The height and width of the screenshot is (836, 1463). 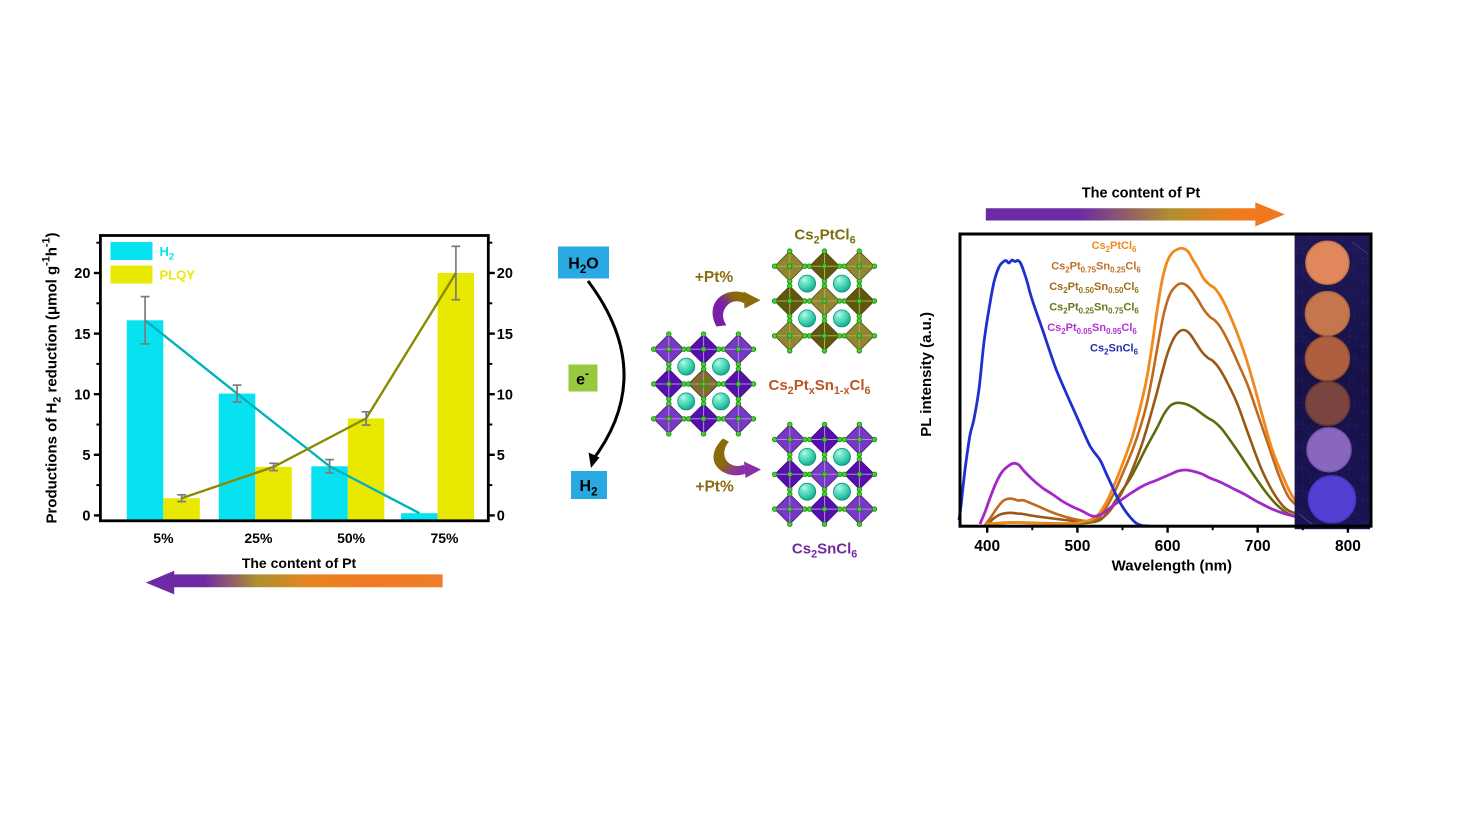 I want to click on svg-text: Cs2Pt0.75Sn0.25Cl6, so click(x=1096, y=268).